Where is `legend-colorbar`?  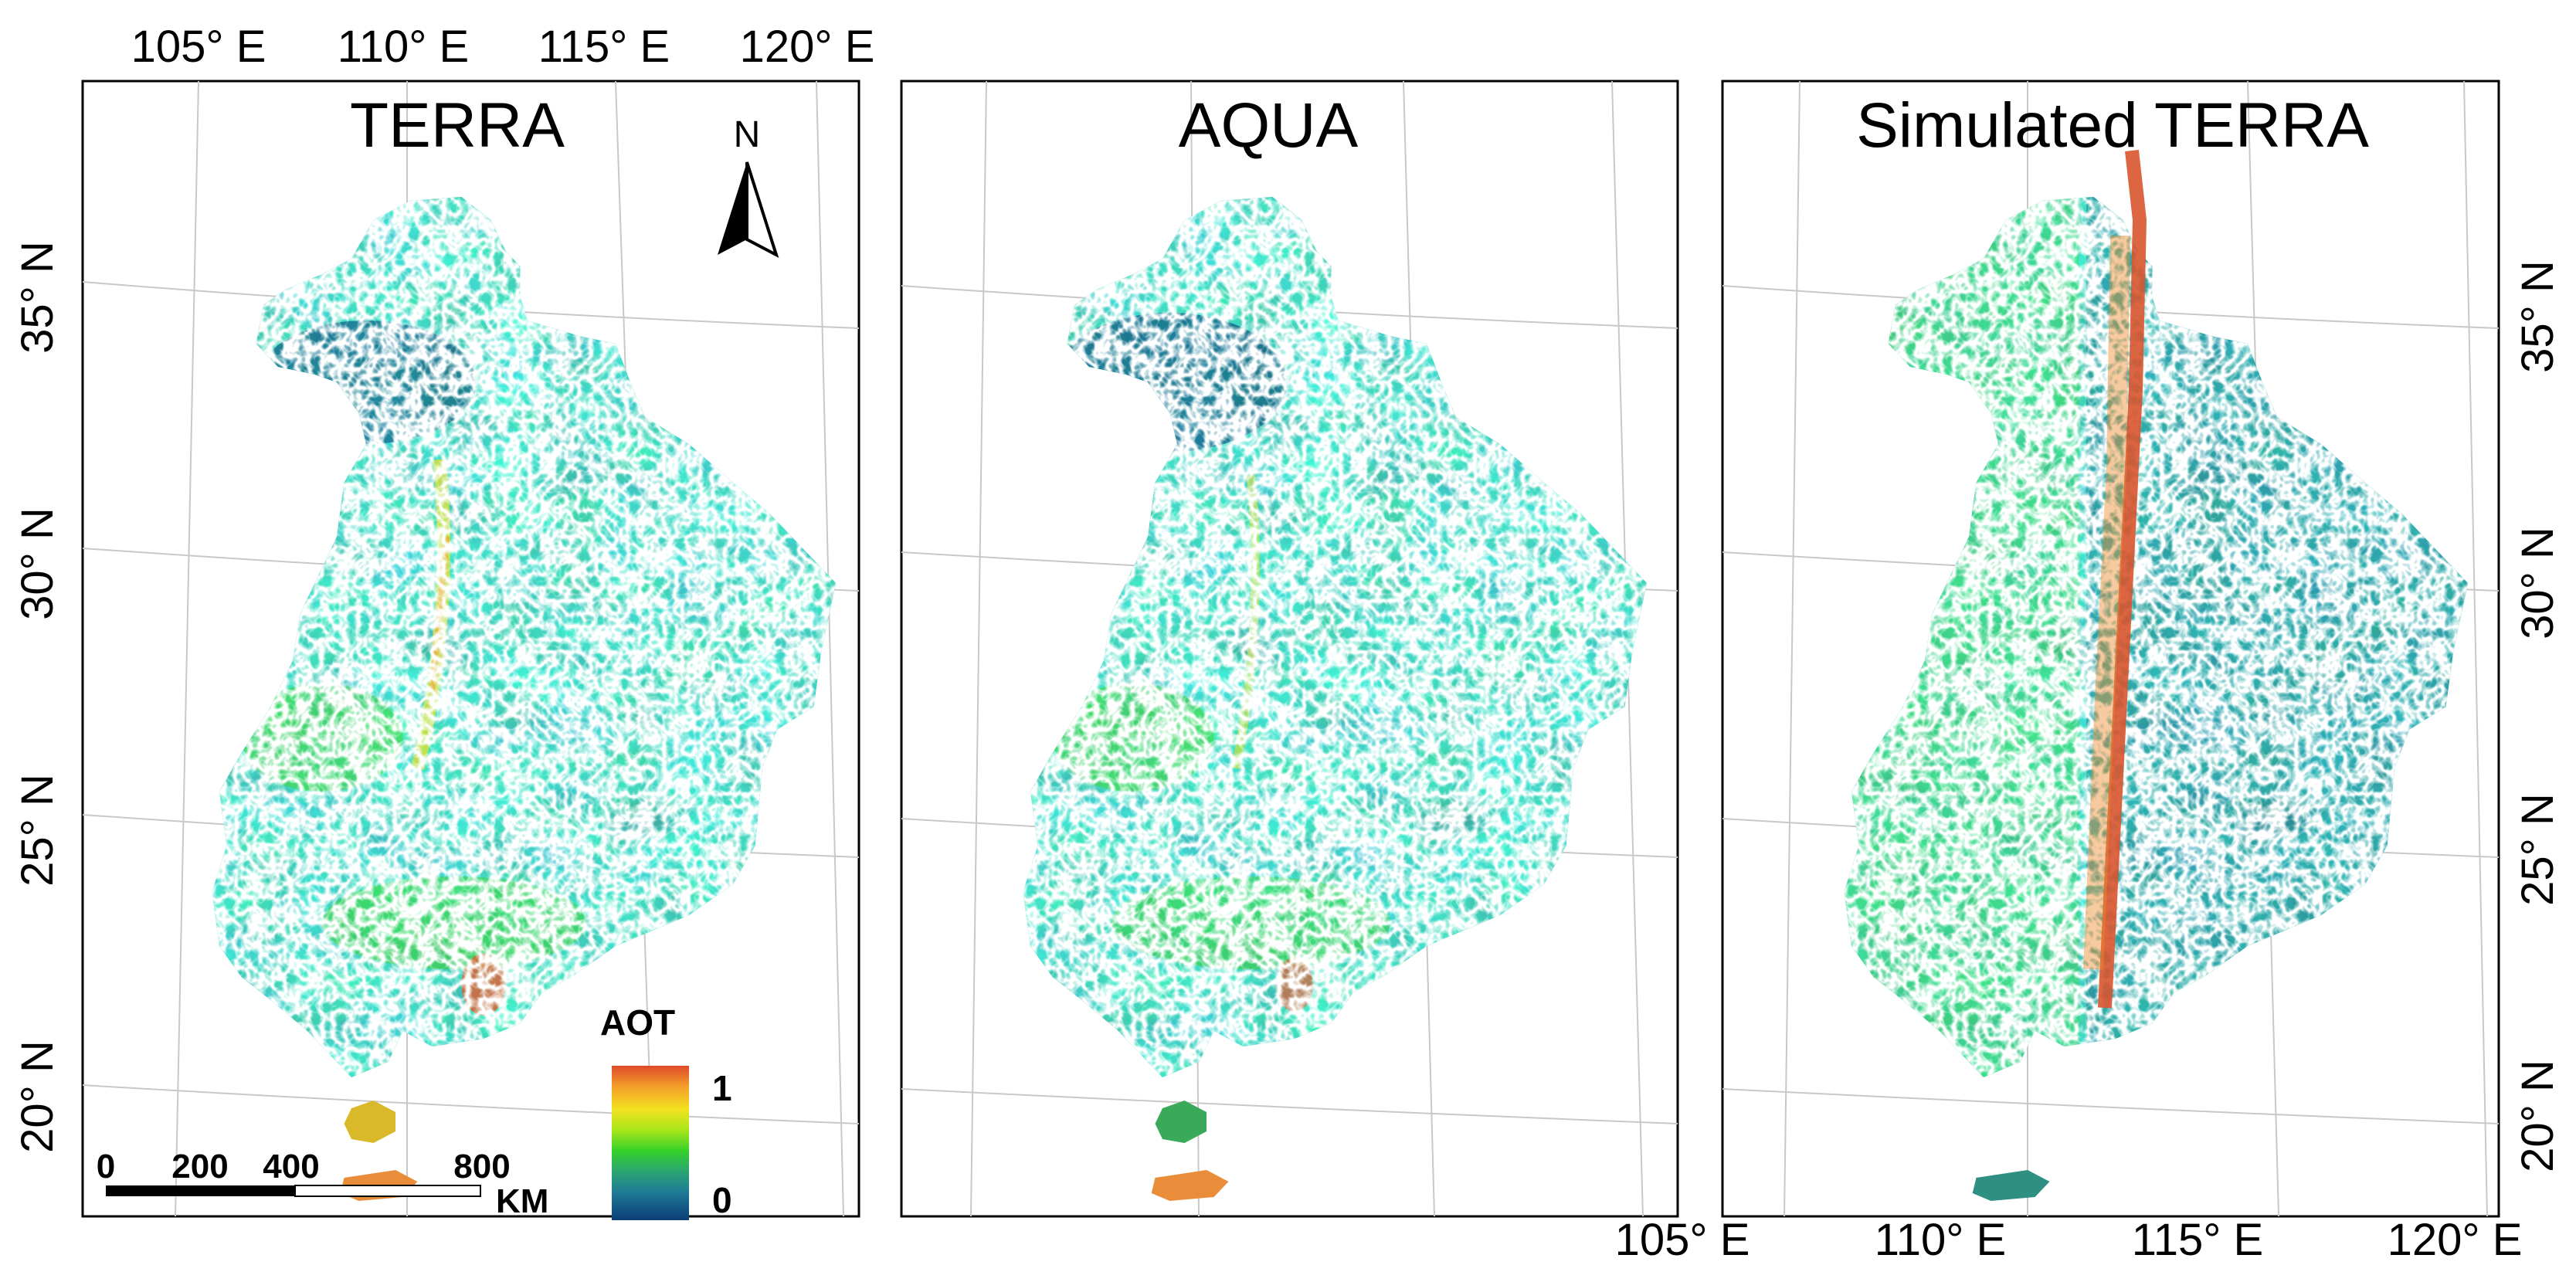
legend-colorbar is located at coordinates (651, 1143).